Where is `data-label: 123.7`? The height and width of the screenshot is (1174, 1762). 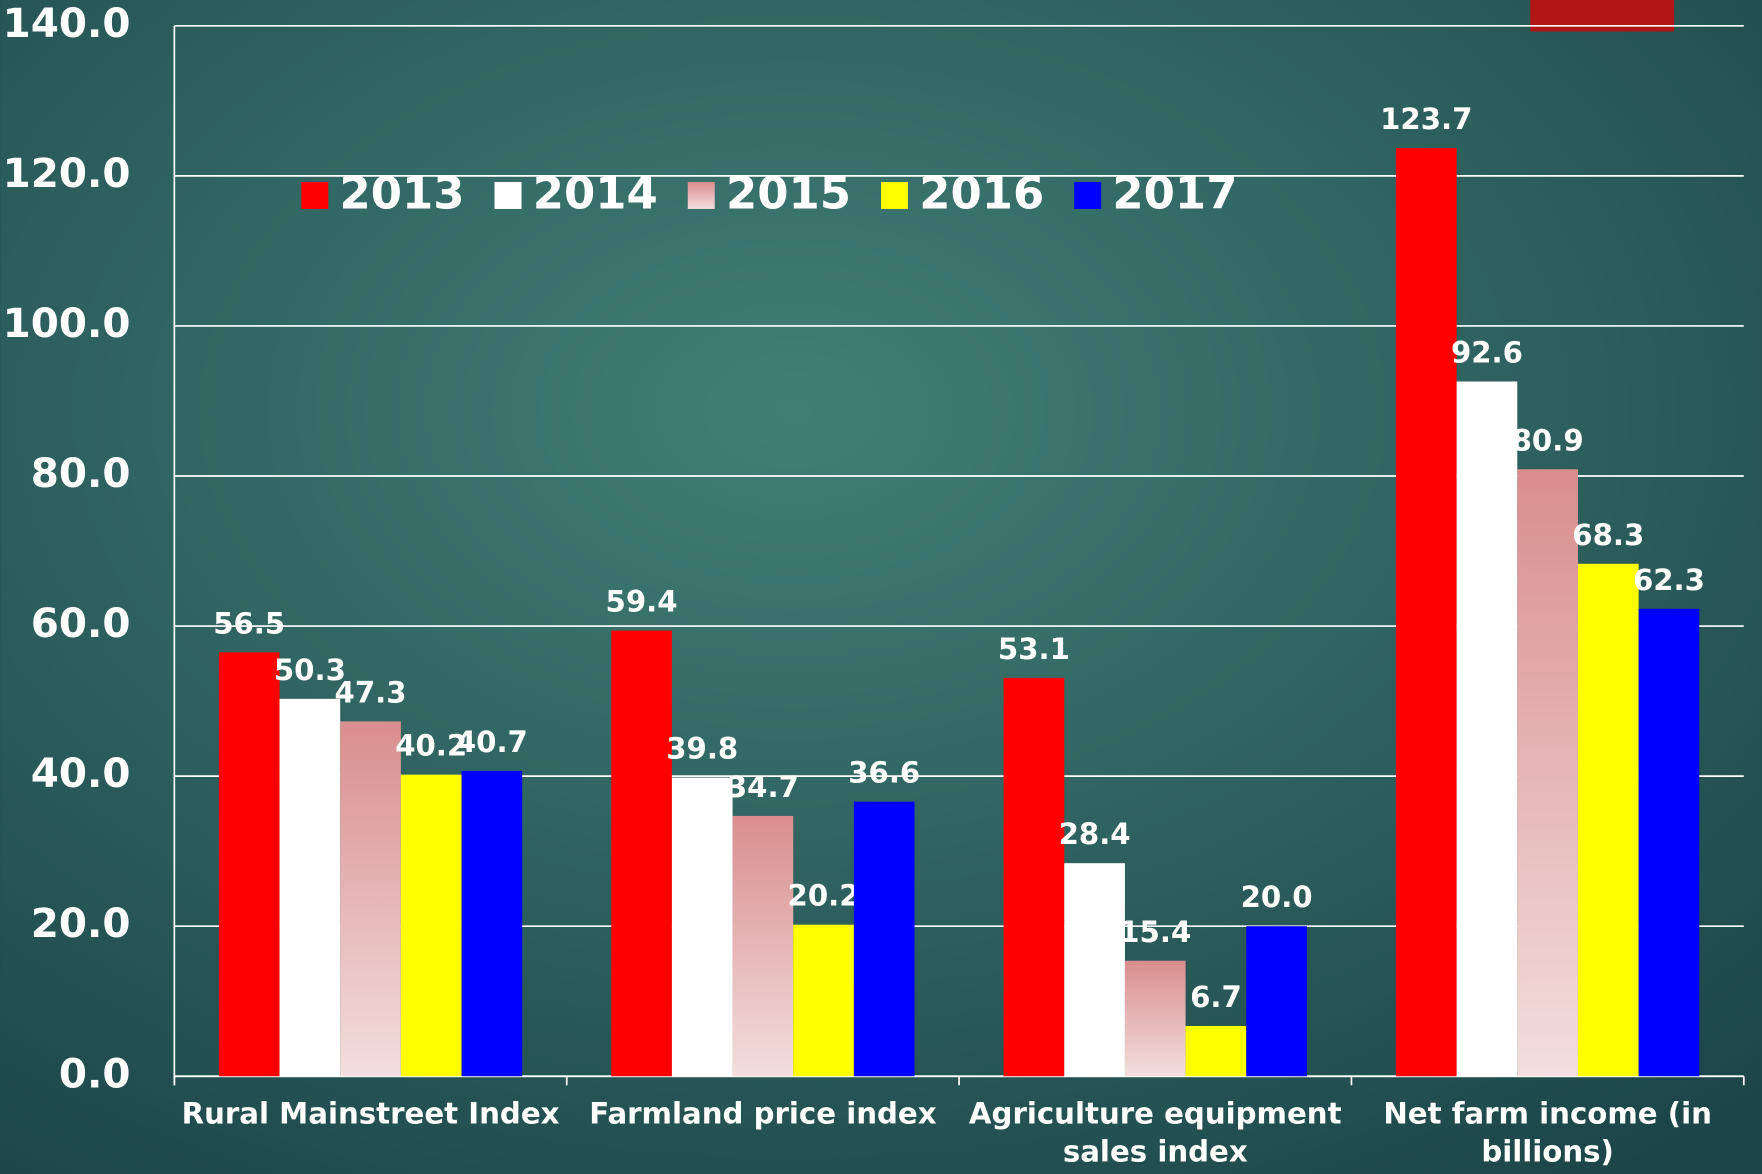
data-label: 123.7 is located at coordinates (1426, 119).